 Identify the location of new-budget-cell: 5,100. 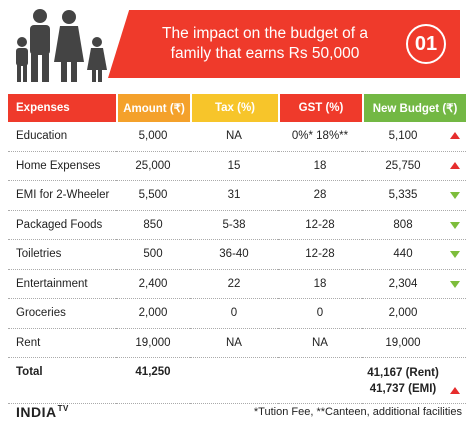
(414, 137).